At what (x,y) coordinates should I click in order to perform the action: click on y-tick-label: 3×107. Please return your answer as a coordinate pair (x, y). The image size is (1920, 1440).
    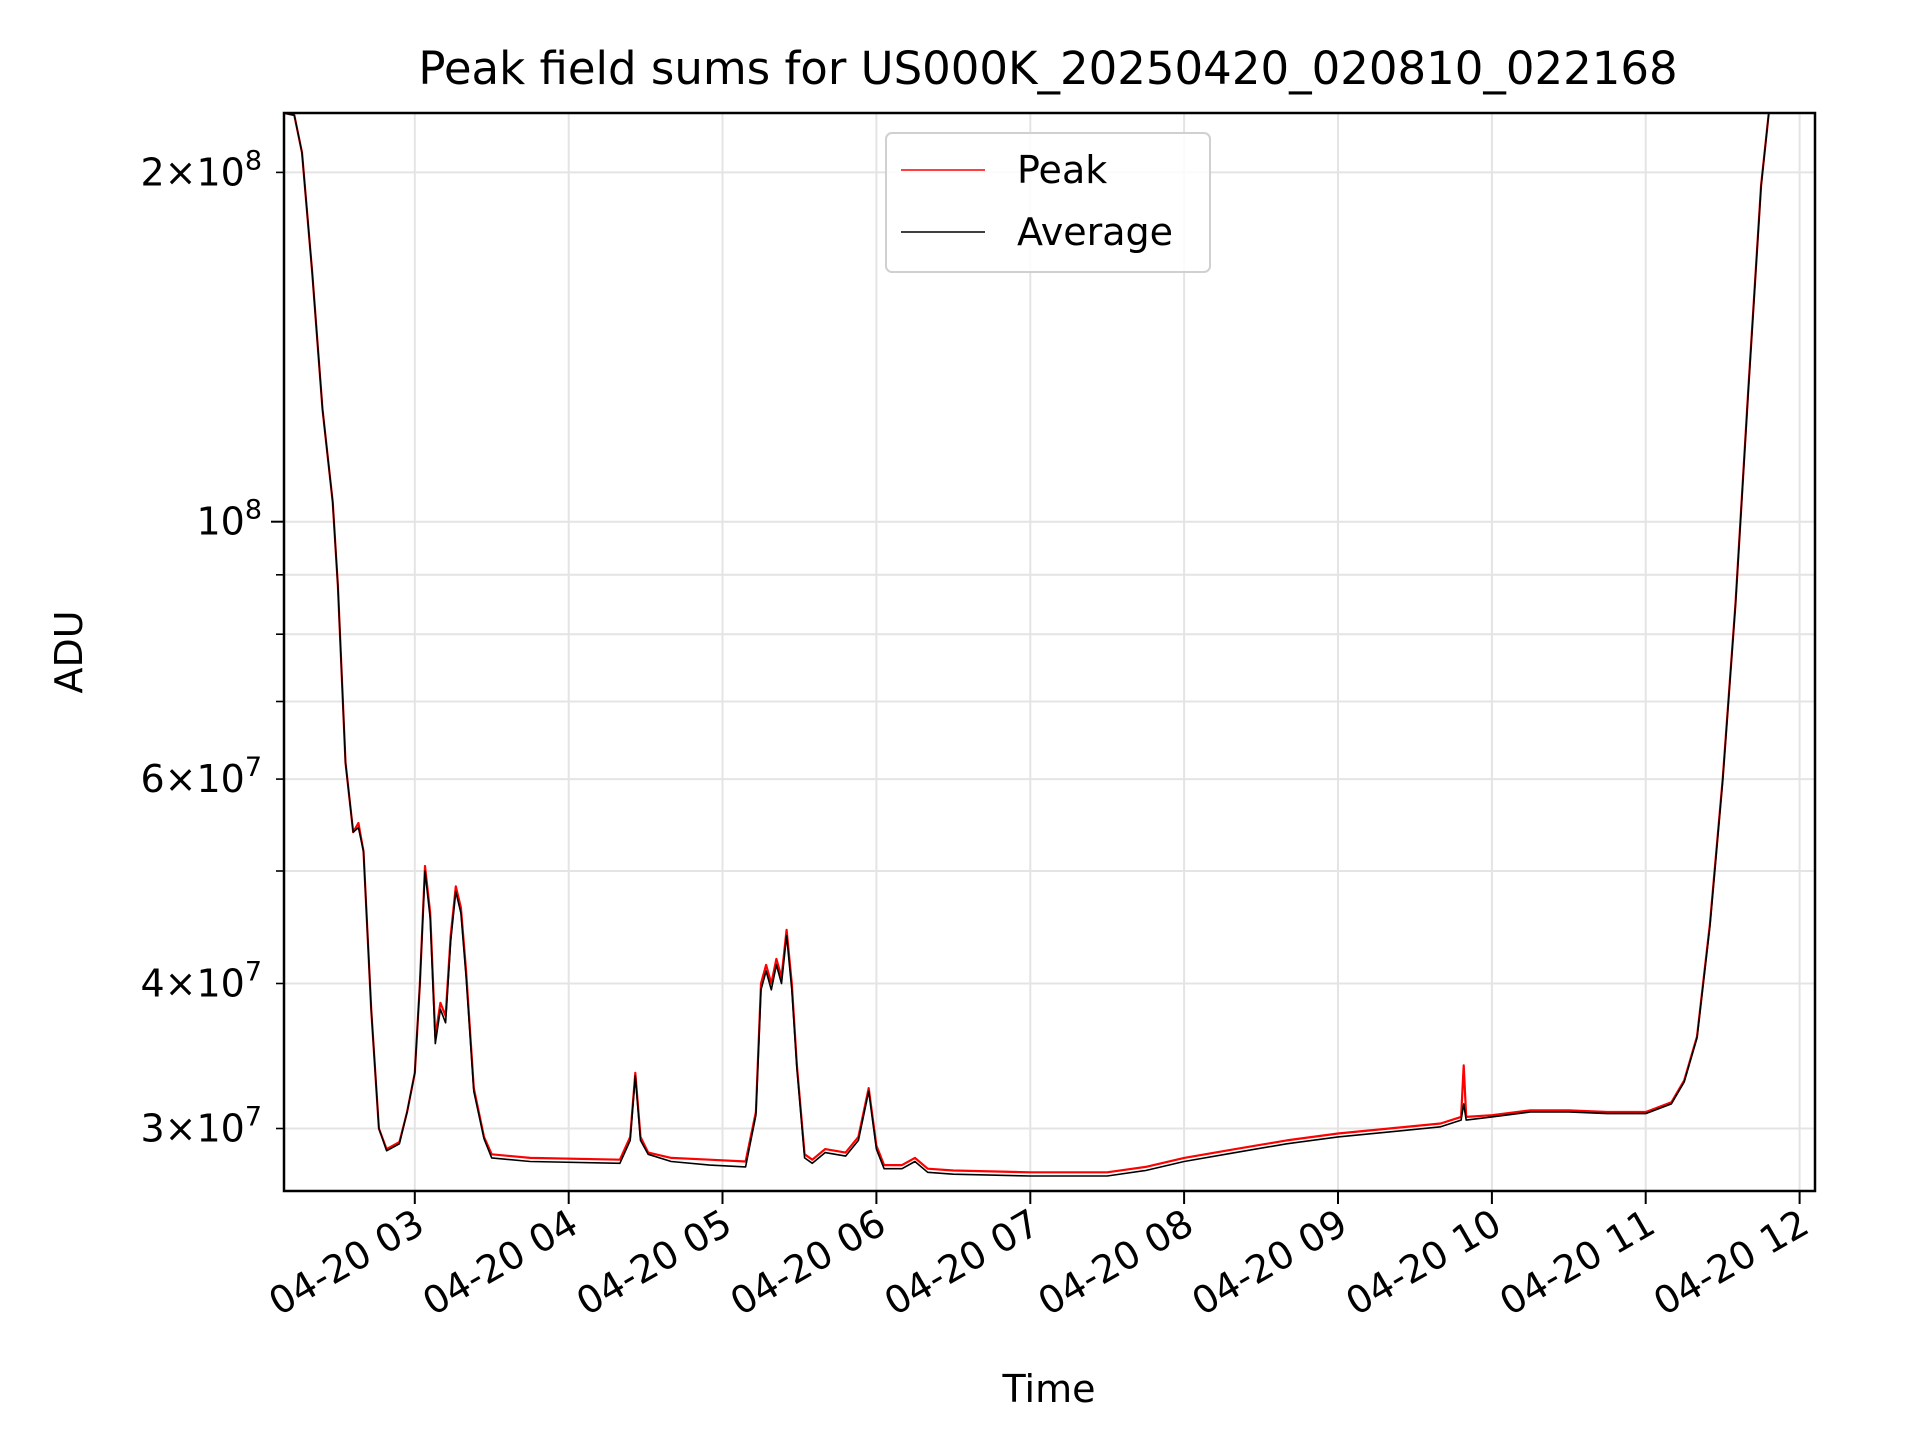
    Looking at the image, I should click on (201, 1126).